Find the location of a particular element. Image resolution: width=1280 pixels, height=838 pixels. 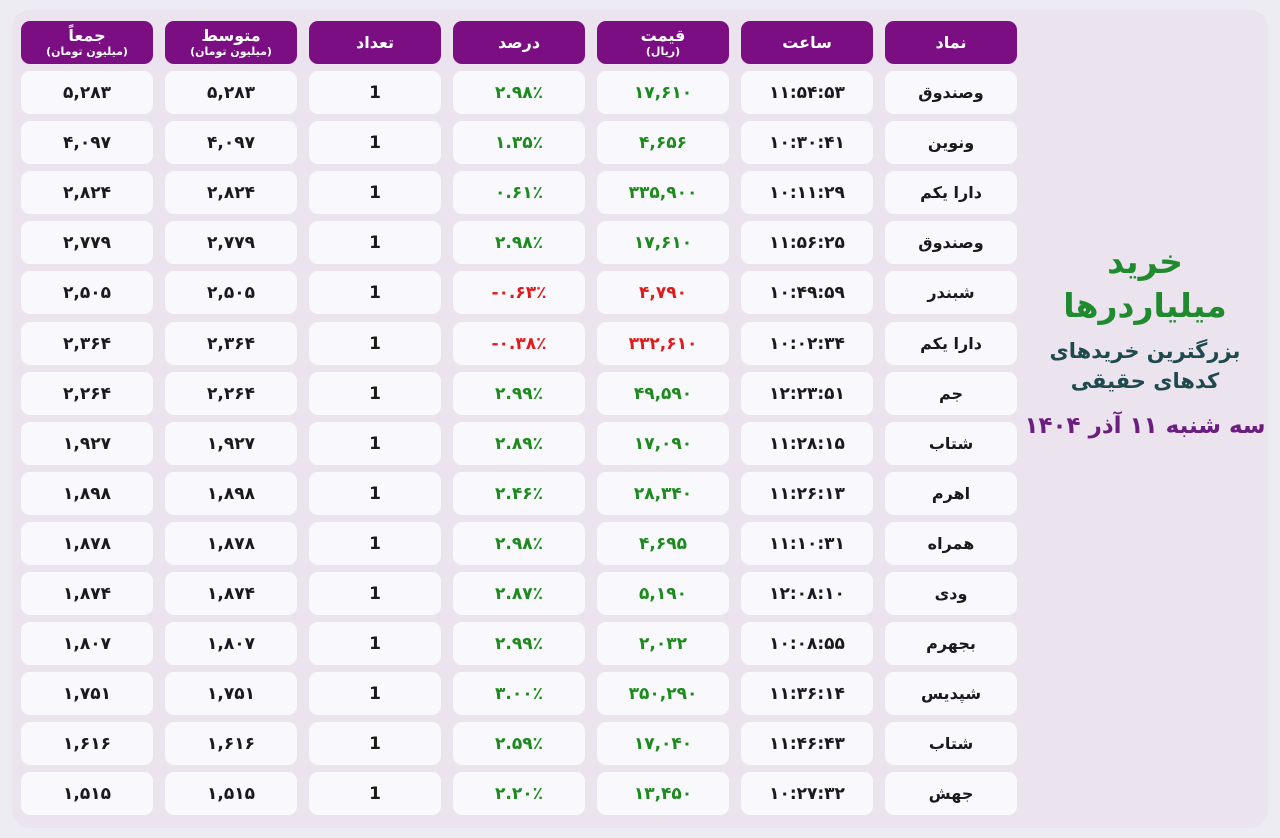

cell-price: ۱۷,۶۱۰ is located at coordinates (663, 242).